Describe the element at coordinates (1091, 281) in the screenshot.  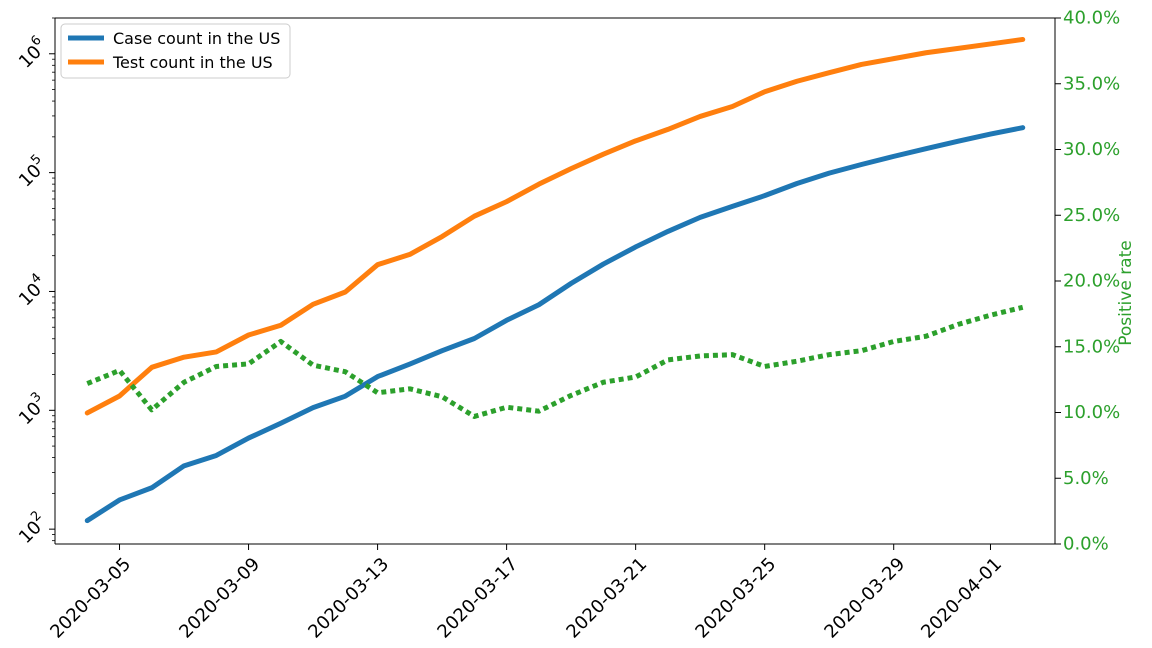
I see `right-tick-label: 20.0%` at that location.